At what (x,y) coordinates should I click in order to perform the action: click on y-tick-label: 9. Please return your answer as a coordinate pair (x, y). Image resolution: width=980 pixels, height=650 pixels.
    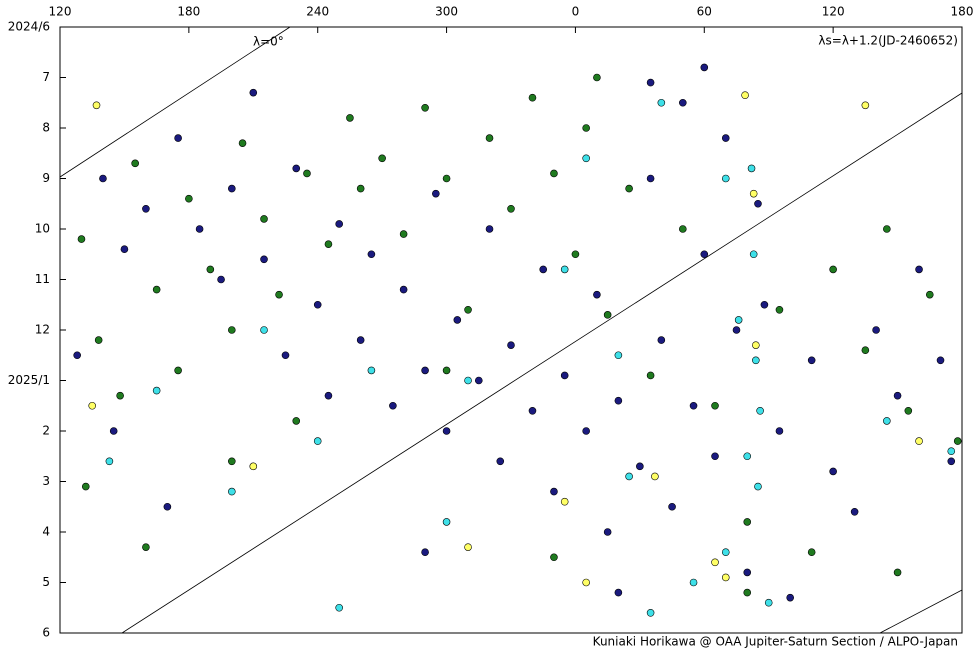
    Looking at the image, I should click on (46, 178).